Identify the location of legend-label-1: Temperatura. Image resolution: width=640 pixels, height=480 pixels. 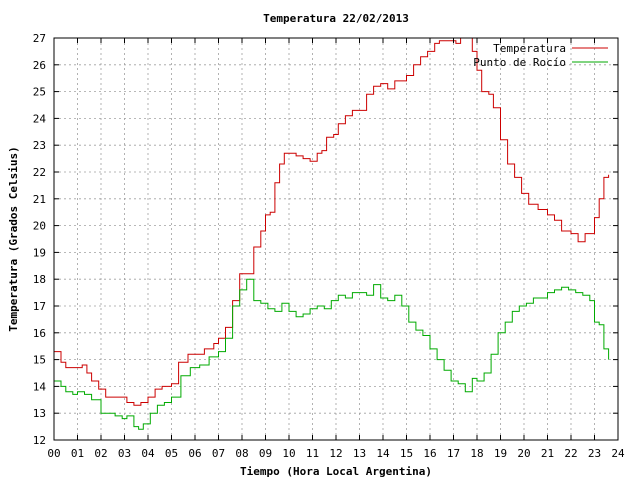
(529, 48).